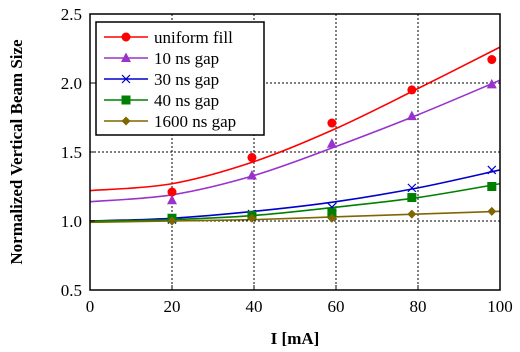  I want to click on x-tick-label: 0, so click(90, 306).